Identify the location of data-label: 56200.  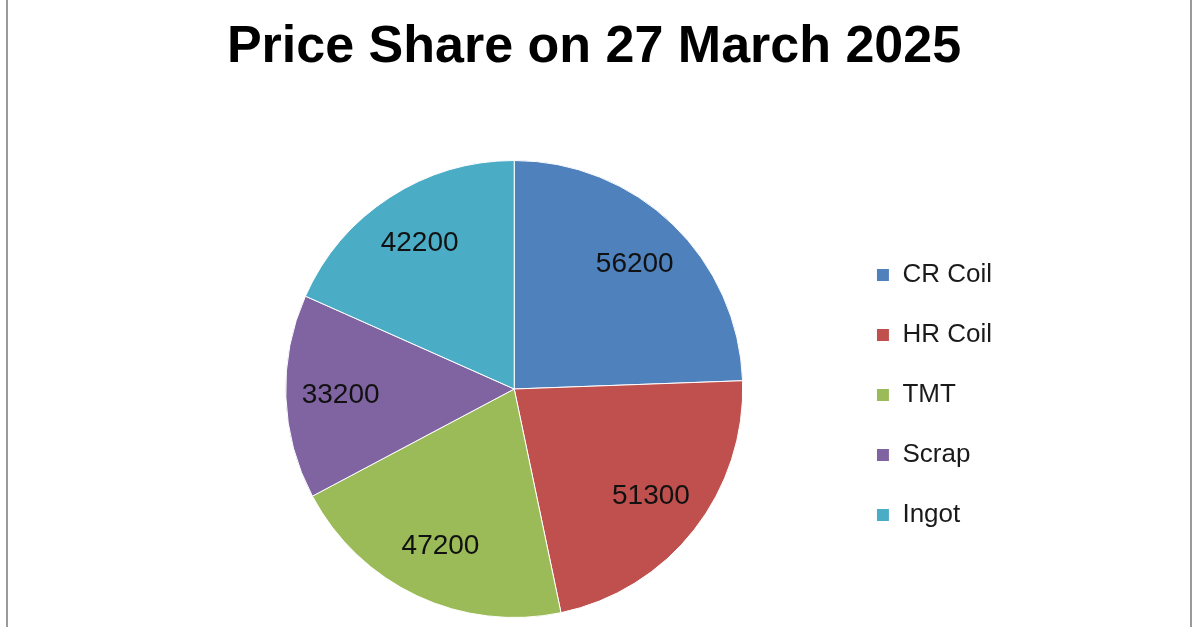
(634, 262).